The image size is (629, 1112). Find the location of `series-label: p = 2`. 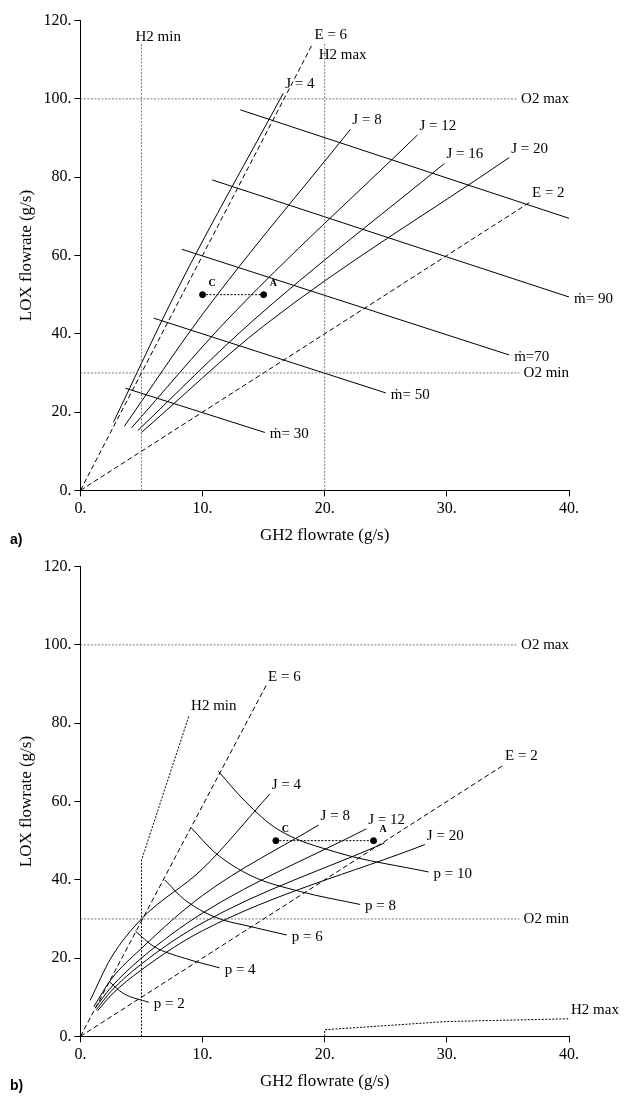

series-label: p = 2 is located at coordinates (169, 1003).